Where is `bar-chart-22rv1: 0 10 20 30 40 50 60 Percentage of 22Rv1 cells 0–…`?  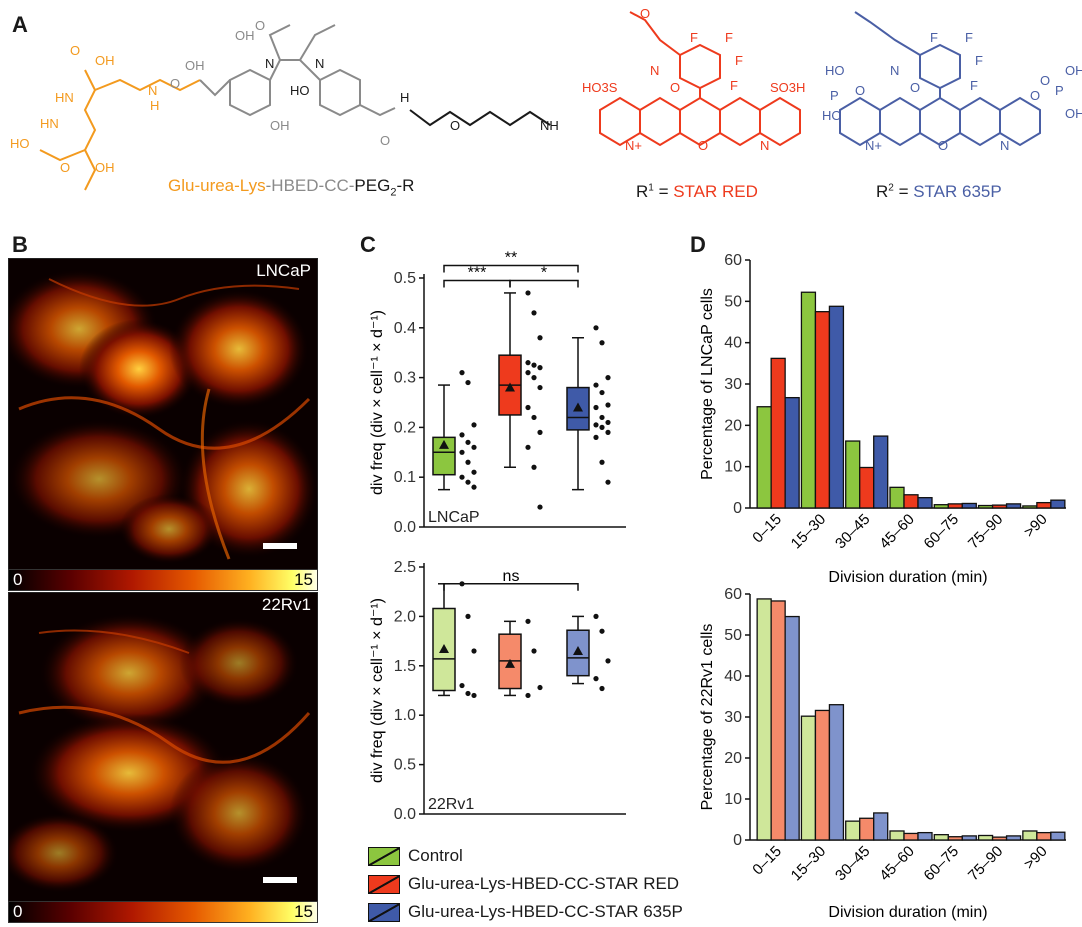 bar-chart-22rv1: 0 10 20 30 40 50 60 Percentage of 22Rv1 cells 0–… is located at coordinates (882, 753).